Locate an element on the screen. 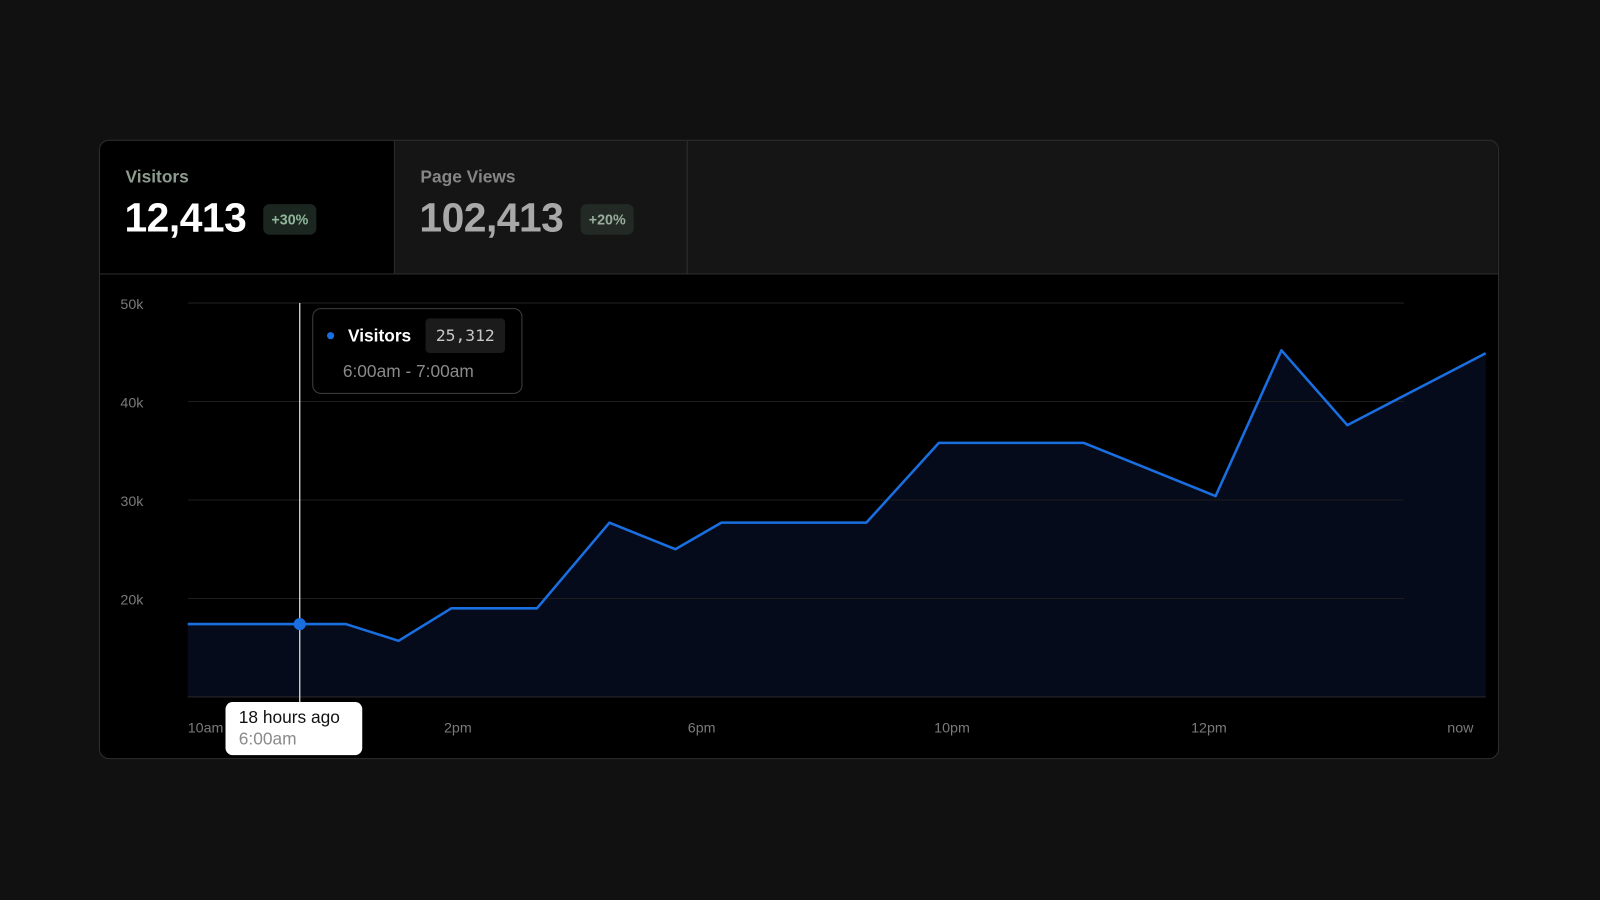 This screenshot has height=900, width=1600. hover-label-box is located at coordinates (294, 729).